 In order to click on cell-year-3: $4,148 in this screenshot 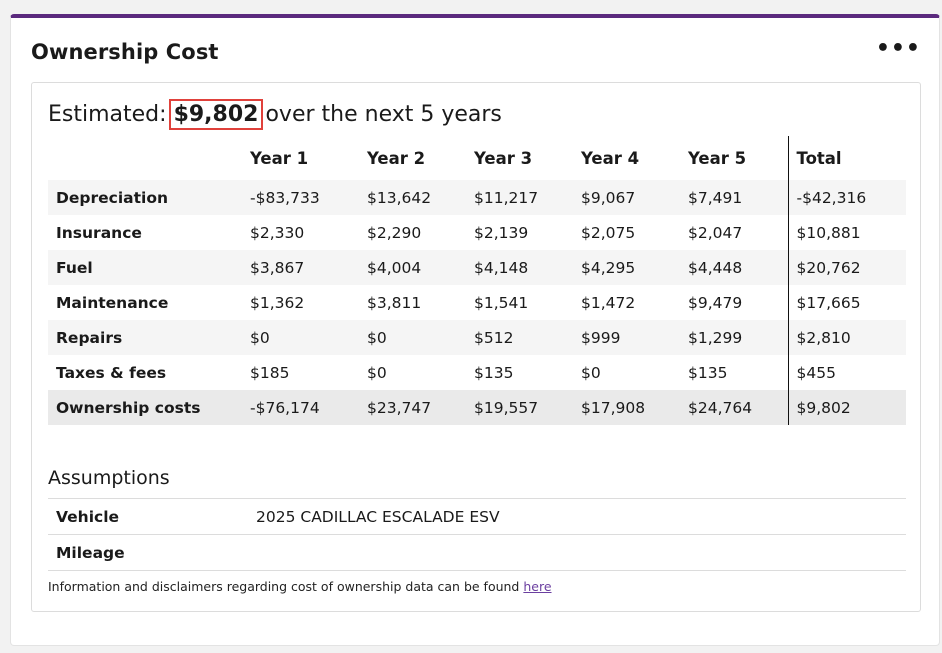, I will do `click(519, 267)`.